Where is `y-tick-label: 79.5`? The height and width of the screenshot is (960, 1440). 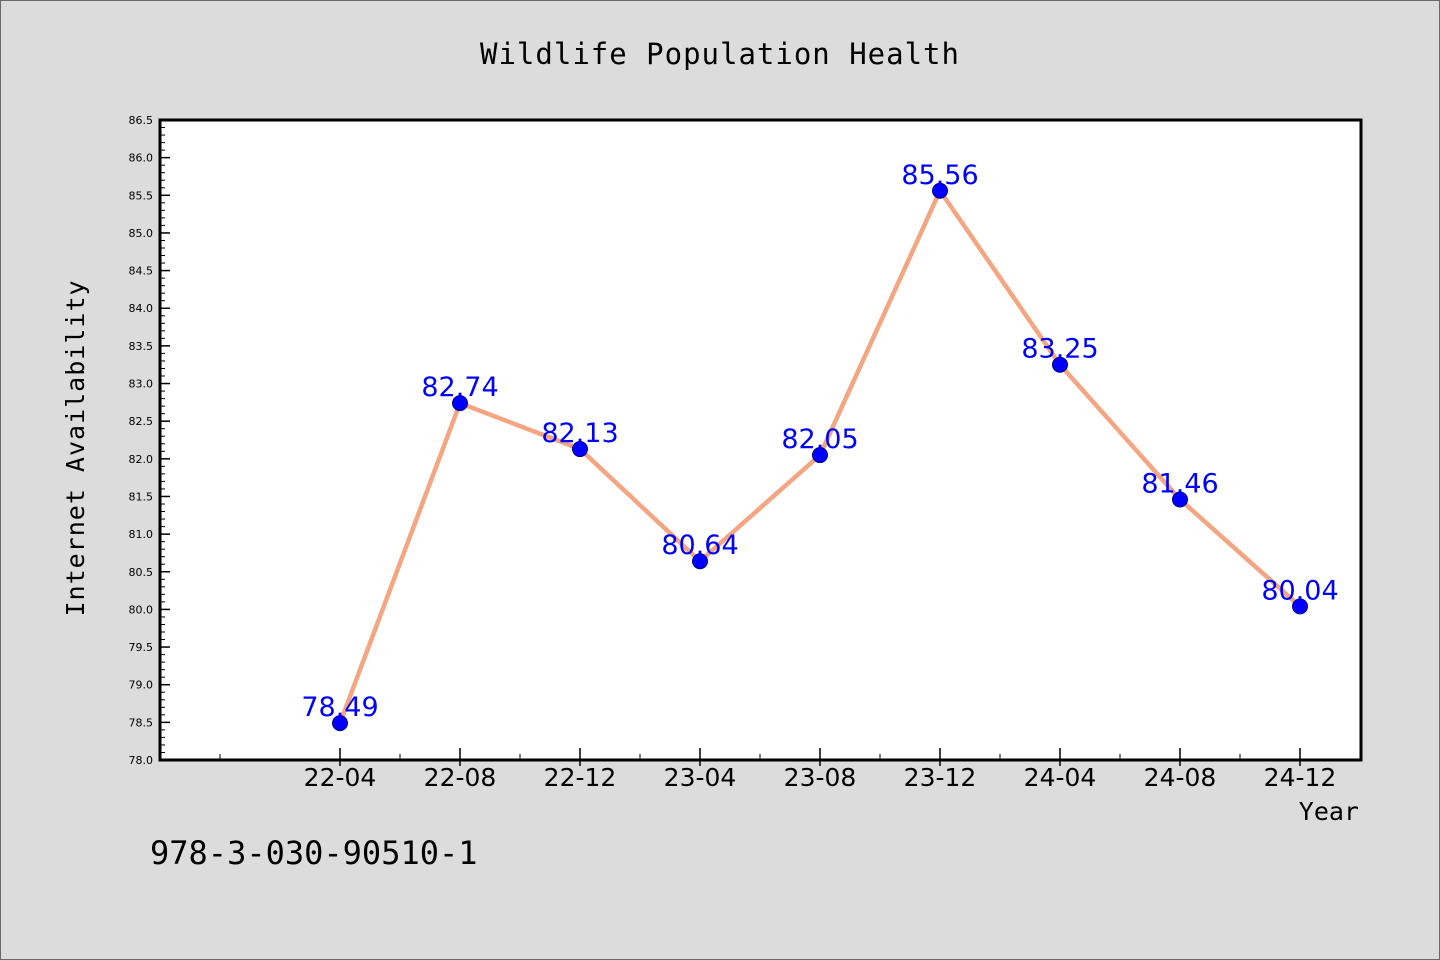
y-tick-label: 79.5 is located at coordinates (141, 647).